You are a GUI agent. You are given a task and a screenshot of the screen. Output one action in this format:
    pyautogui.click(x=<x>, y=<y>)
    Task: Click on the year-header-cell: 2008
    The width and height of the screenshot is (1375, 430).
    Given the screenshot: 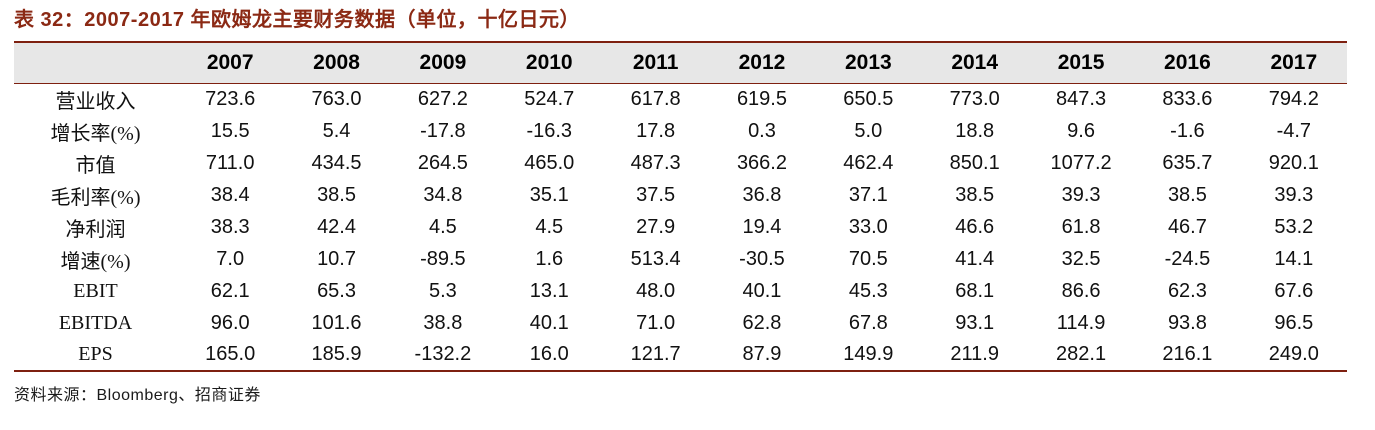 What is the action you would take?
    pyautogui.click(x=336, y=63)
    